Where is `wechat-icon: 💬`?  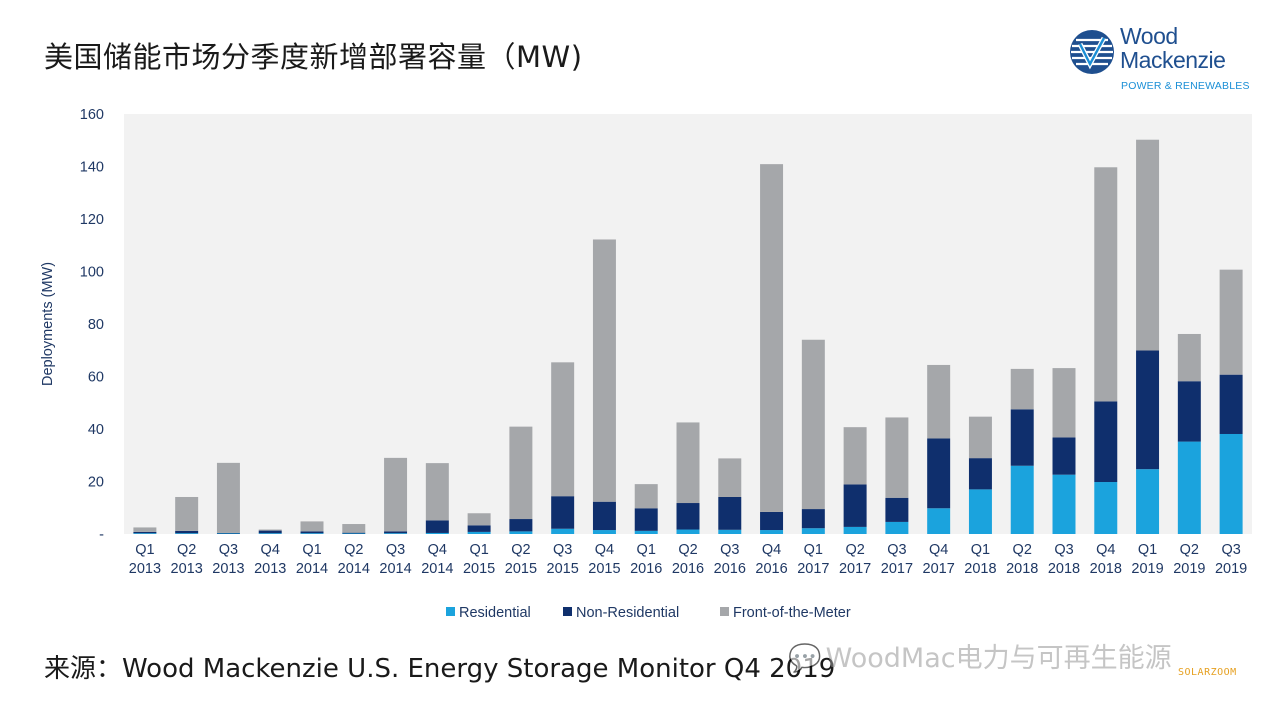
wechat-icon: 💬 is located at coordinates (805, 658).